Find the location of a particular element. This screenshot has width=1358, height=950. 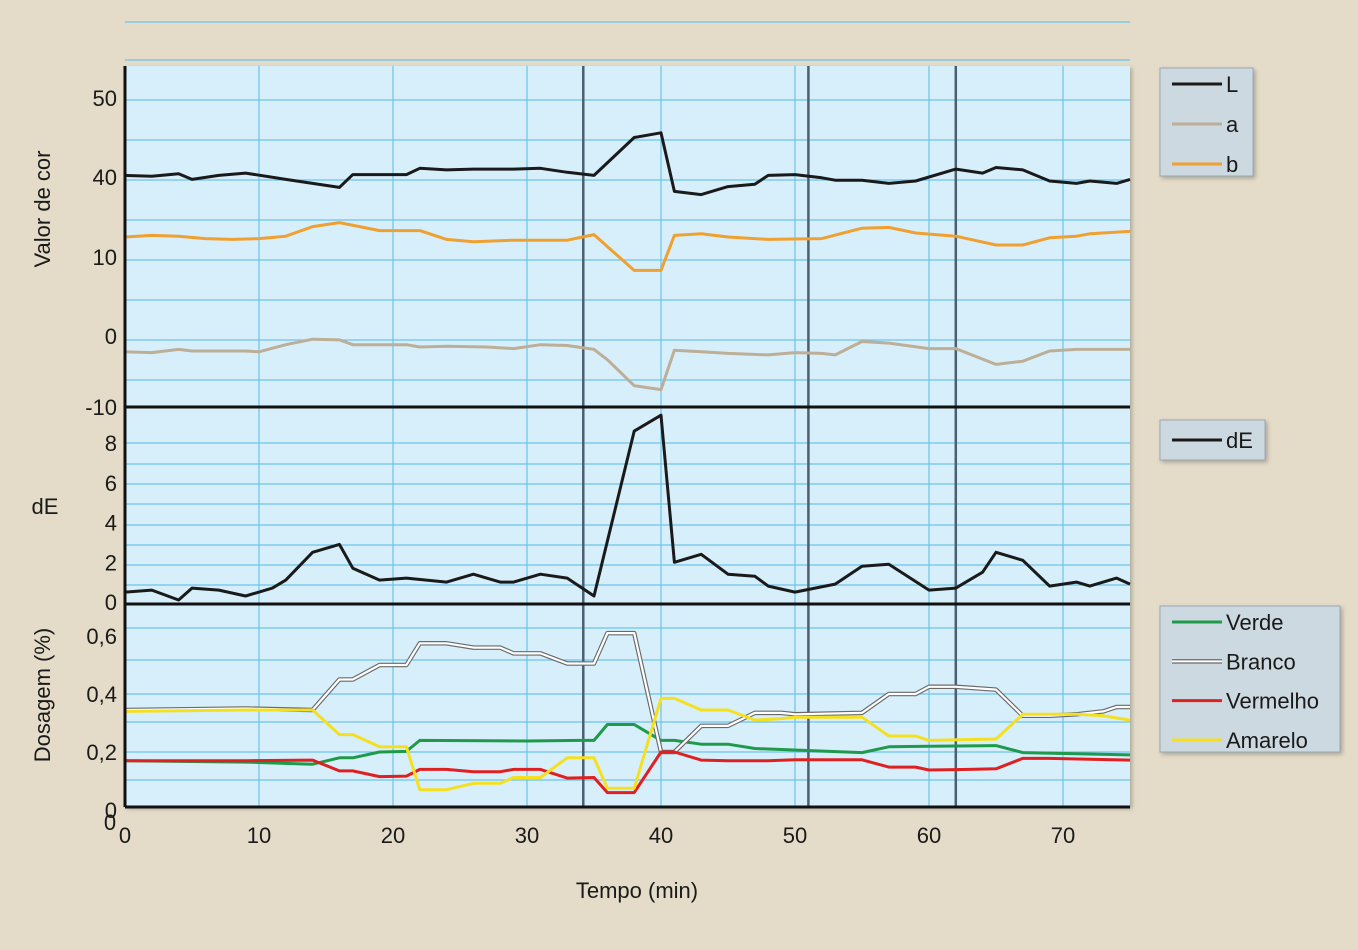

legends: Lab dE Verde Branco Vermelho Amarelo is located at coordinates (1250, 410).